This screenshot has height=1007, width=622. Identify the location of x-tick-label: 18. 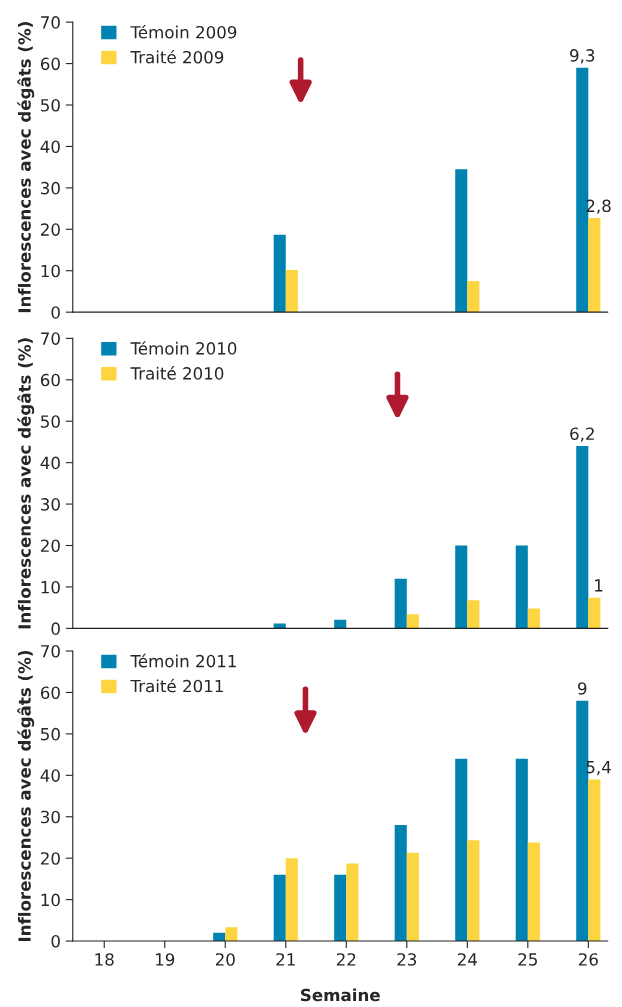
(104, 959).